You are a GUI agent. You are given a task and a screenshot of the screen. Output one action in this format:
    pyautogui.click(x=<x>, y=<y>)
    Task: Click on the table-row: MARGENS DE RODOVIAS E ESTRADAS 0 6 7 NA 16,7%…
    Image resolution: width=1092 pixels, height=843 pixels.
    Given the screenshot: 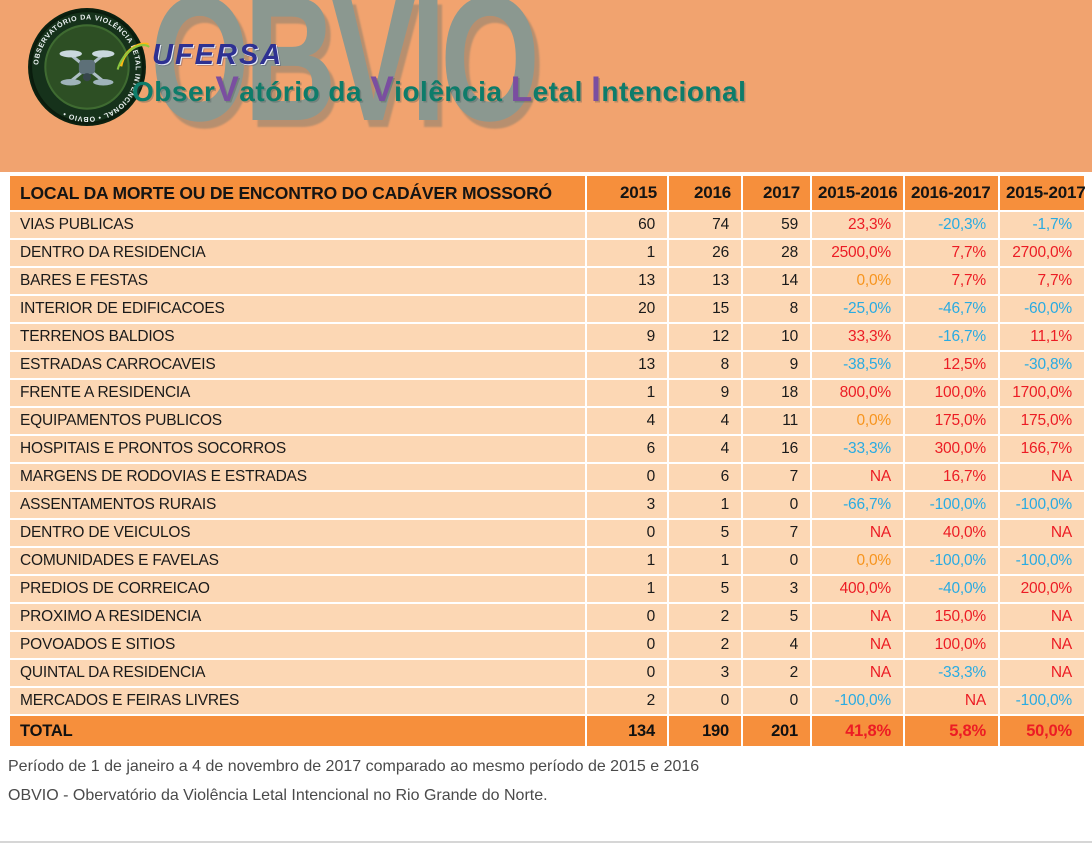 What is the action you would take?
    pyautogui.click(x=547, y=477)
    